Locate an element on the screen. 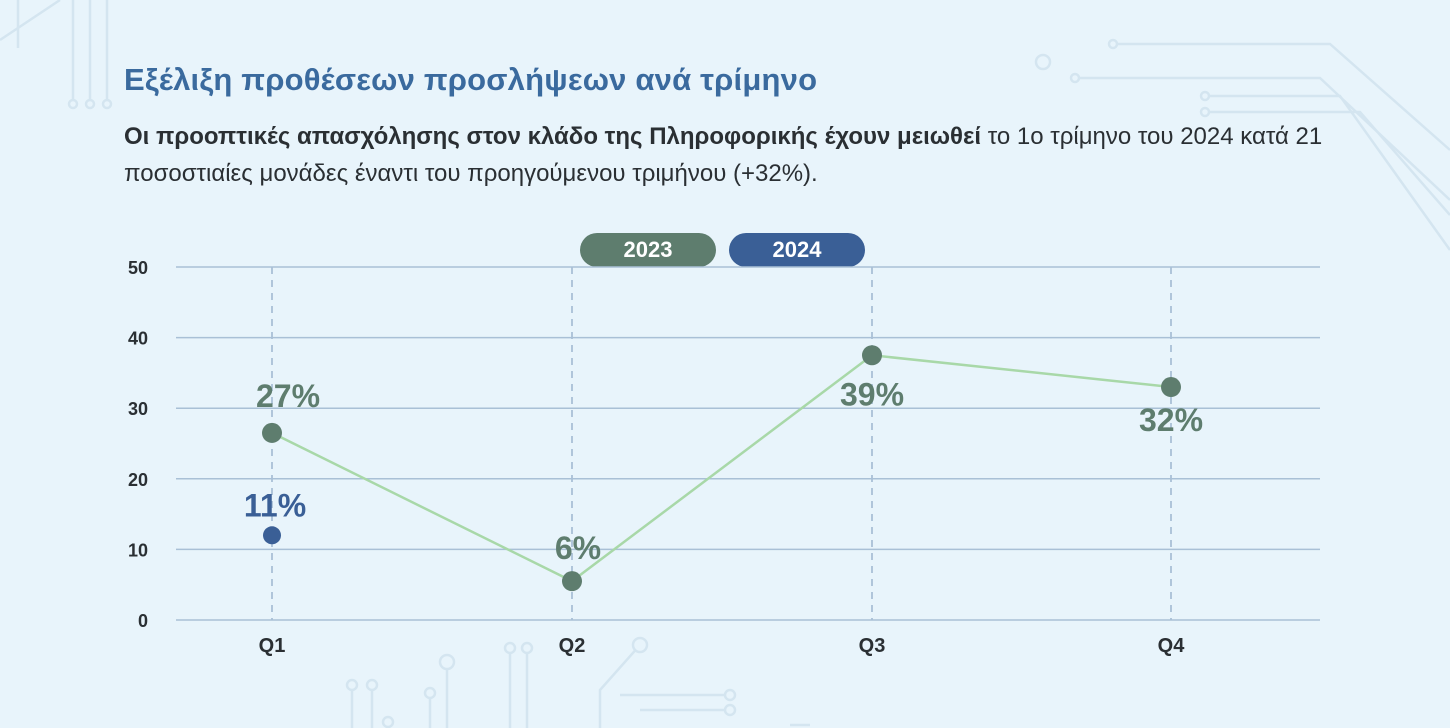  chart-title: Εξέλιξη προθέσεων προσλήψεων ανά τρίμηνο is located at coordinates (471, 79).